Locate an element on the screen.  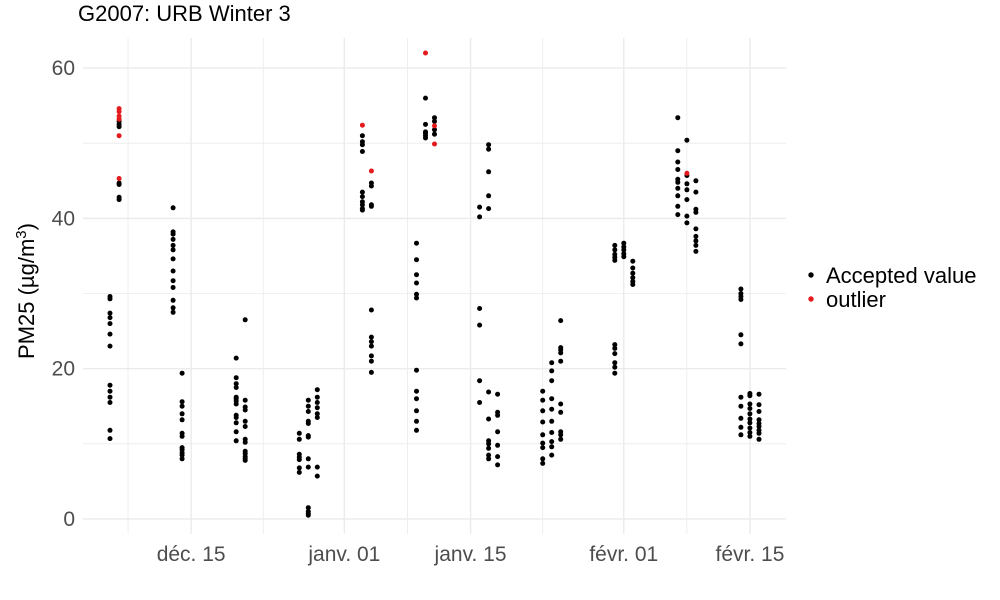
legend-label-outlier: outlier is located at coordinates (856, 299).